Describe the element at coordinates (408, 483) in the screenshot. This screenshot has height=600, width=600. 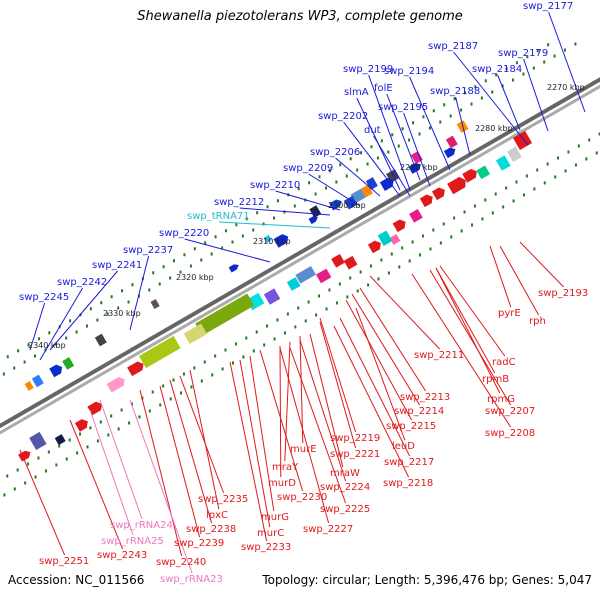
I see `gene-label-swp-2218: swp_2218` at that location.